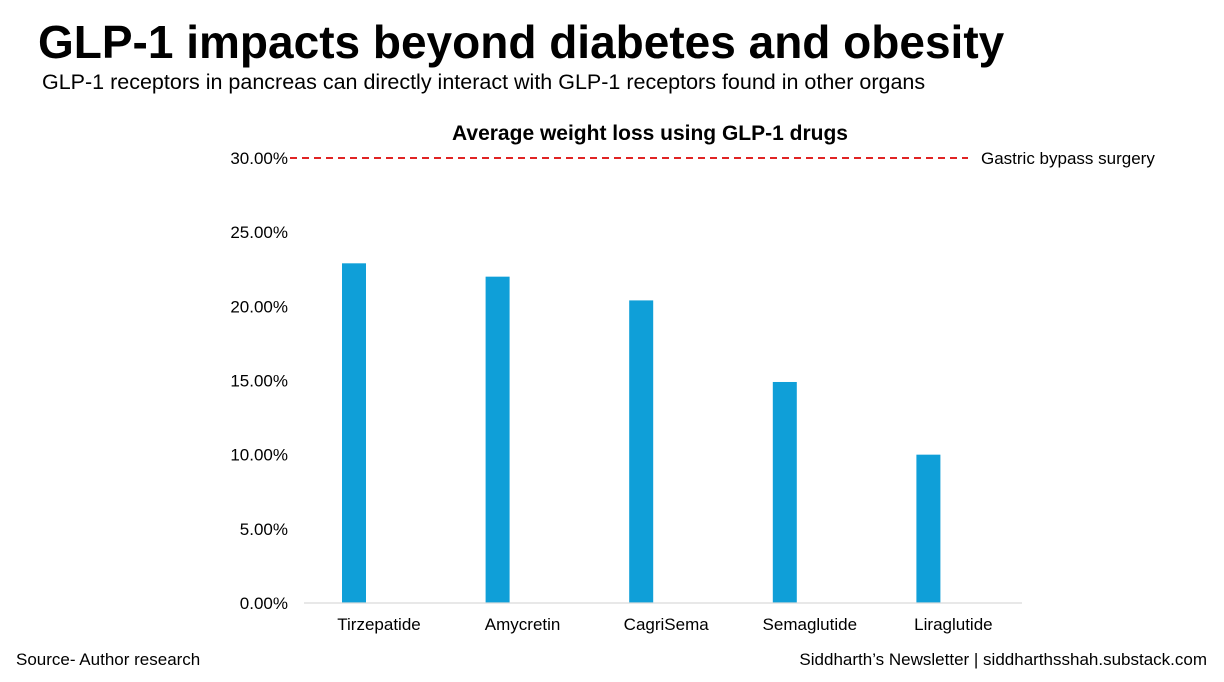 The width and height of the screenshot is (1224, 682). Describe the element at coordinates (264, 603) in the screenshot. I see `y-tick-label: 0.00%` at that location.